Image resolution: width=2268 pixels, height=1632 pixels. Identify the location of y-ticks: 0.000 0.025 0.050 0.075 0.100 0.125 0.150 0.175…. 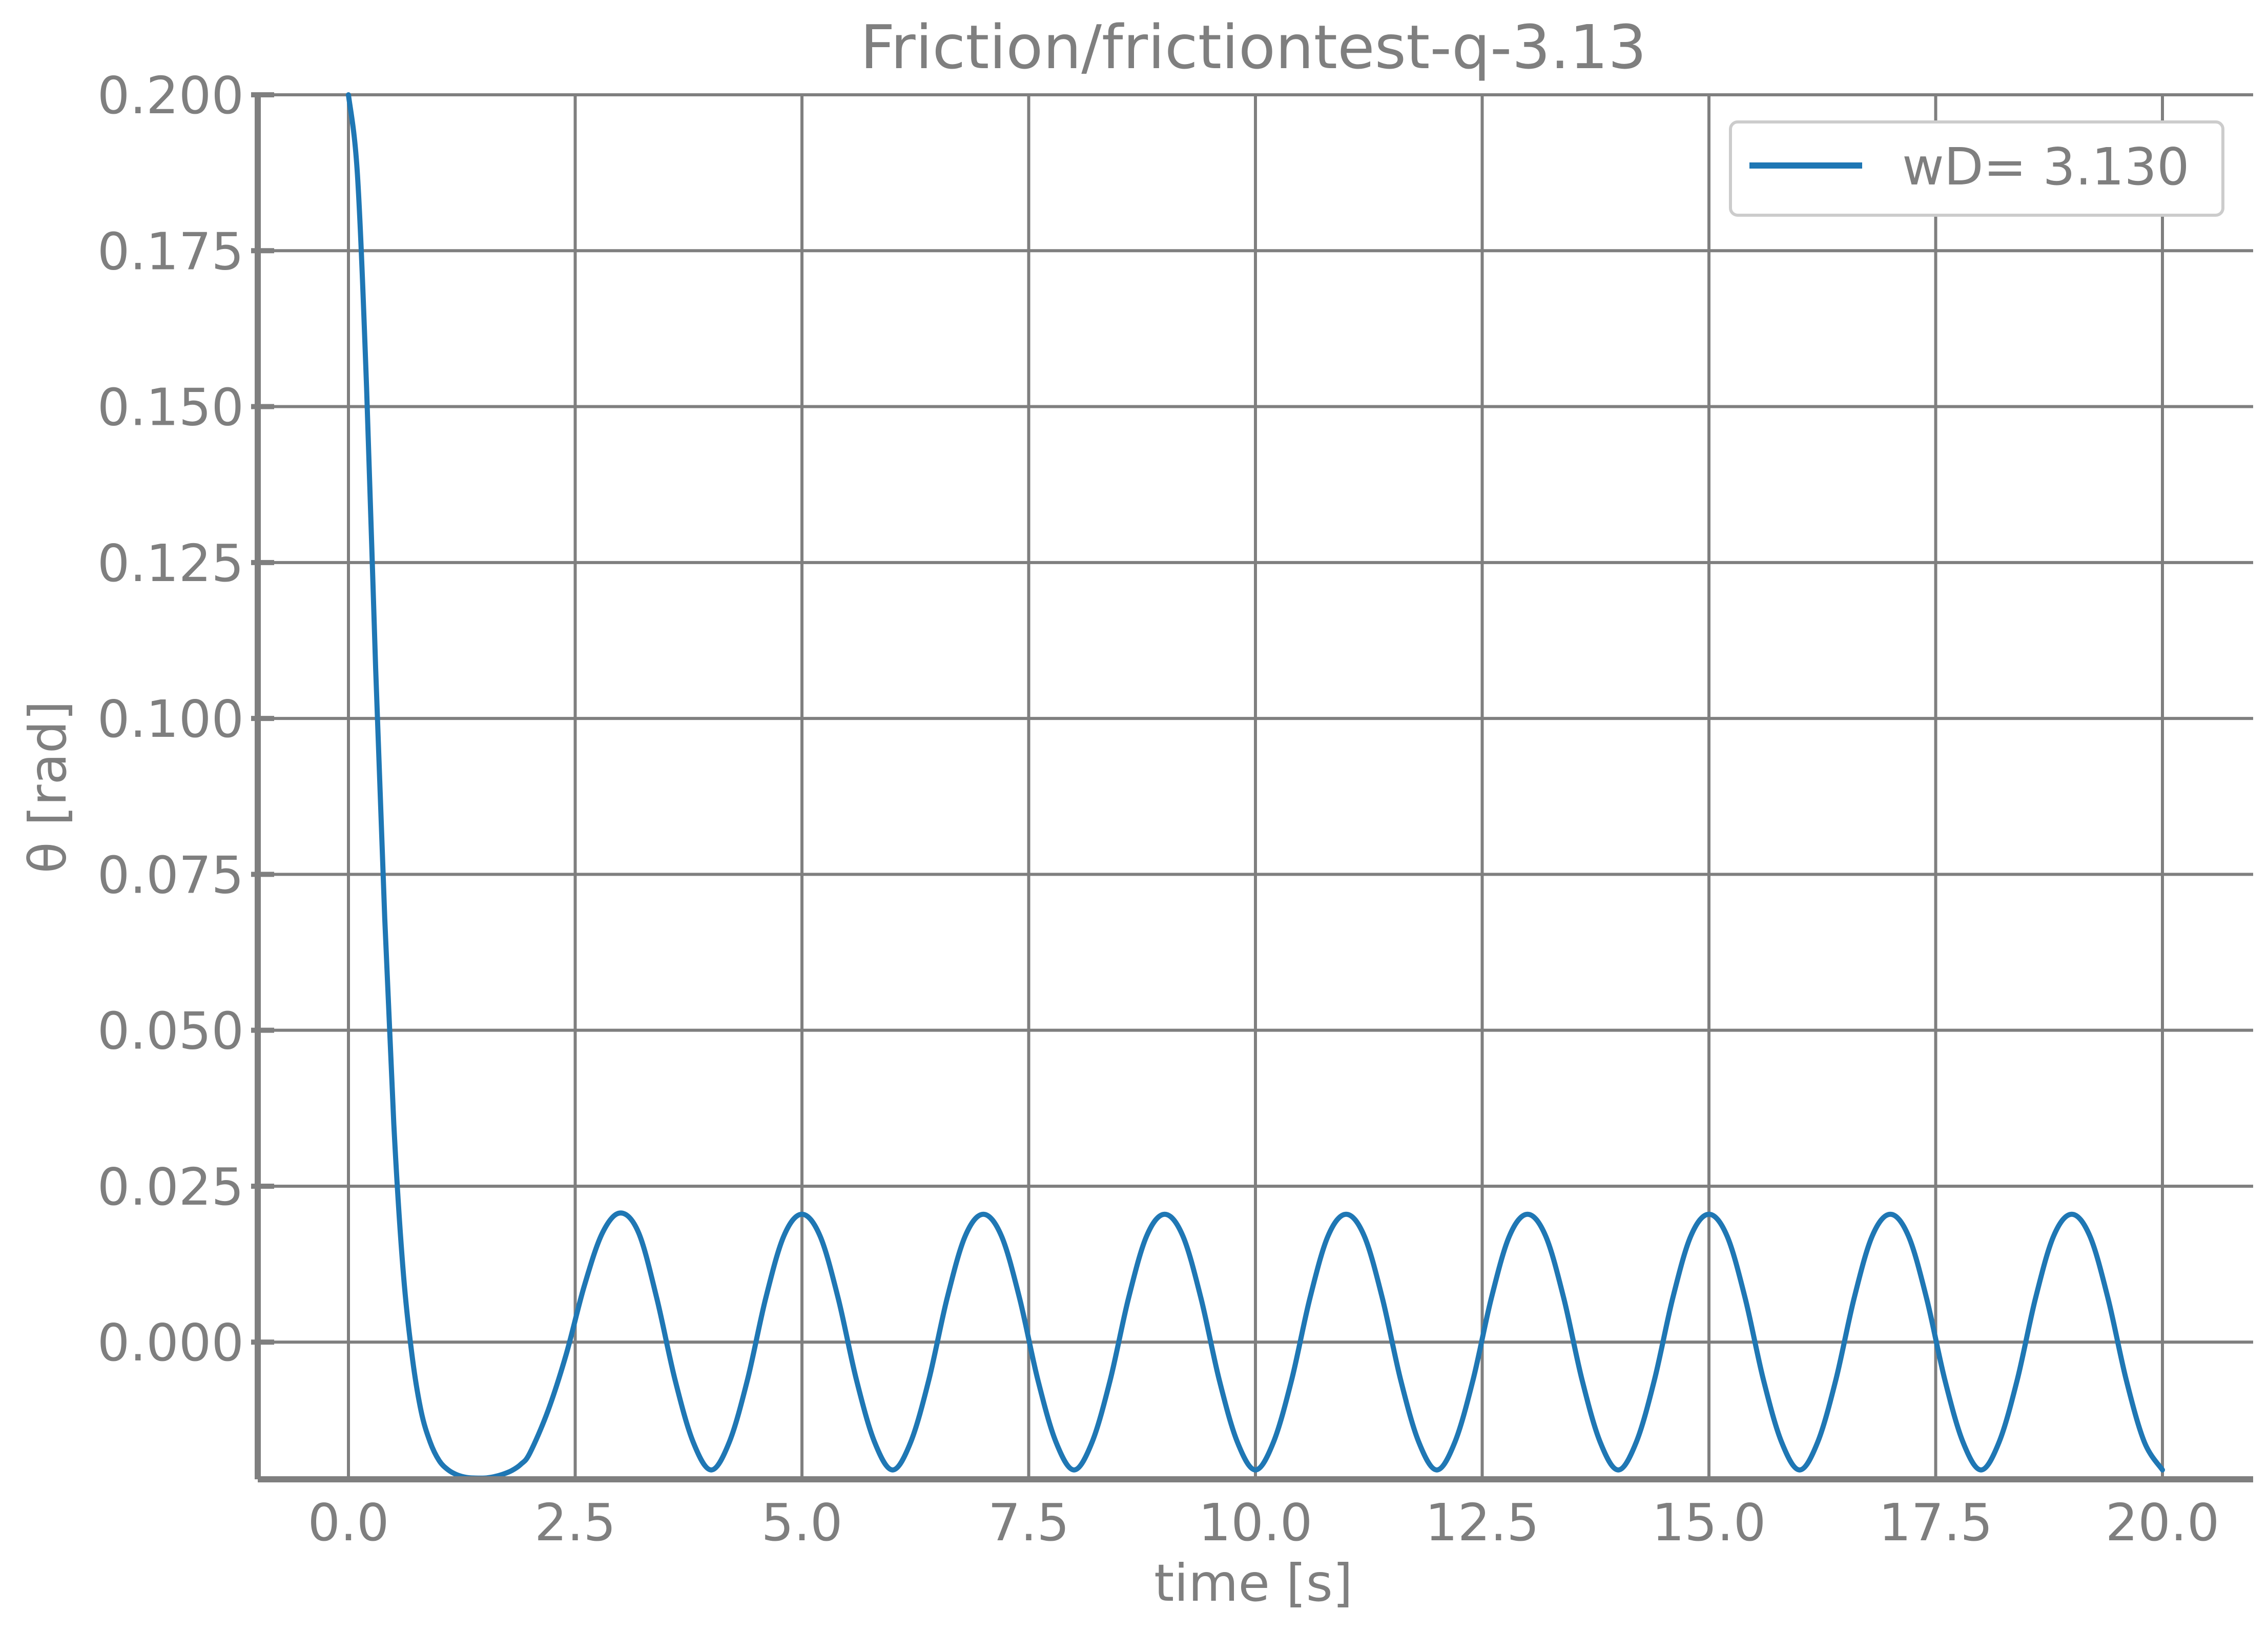
(185, 720).